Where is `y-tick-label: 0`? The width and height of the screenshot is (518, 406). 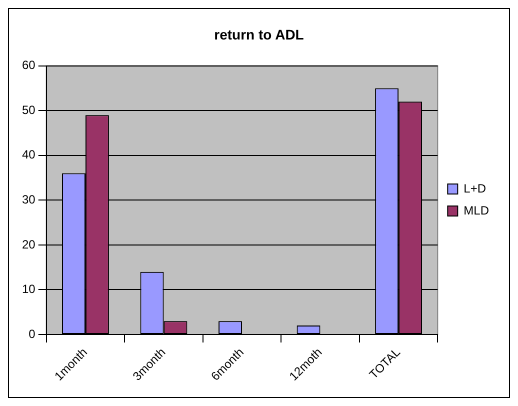
y-tick-label: 0 is located at coordinates (32, 333).